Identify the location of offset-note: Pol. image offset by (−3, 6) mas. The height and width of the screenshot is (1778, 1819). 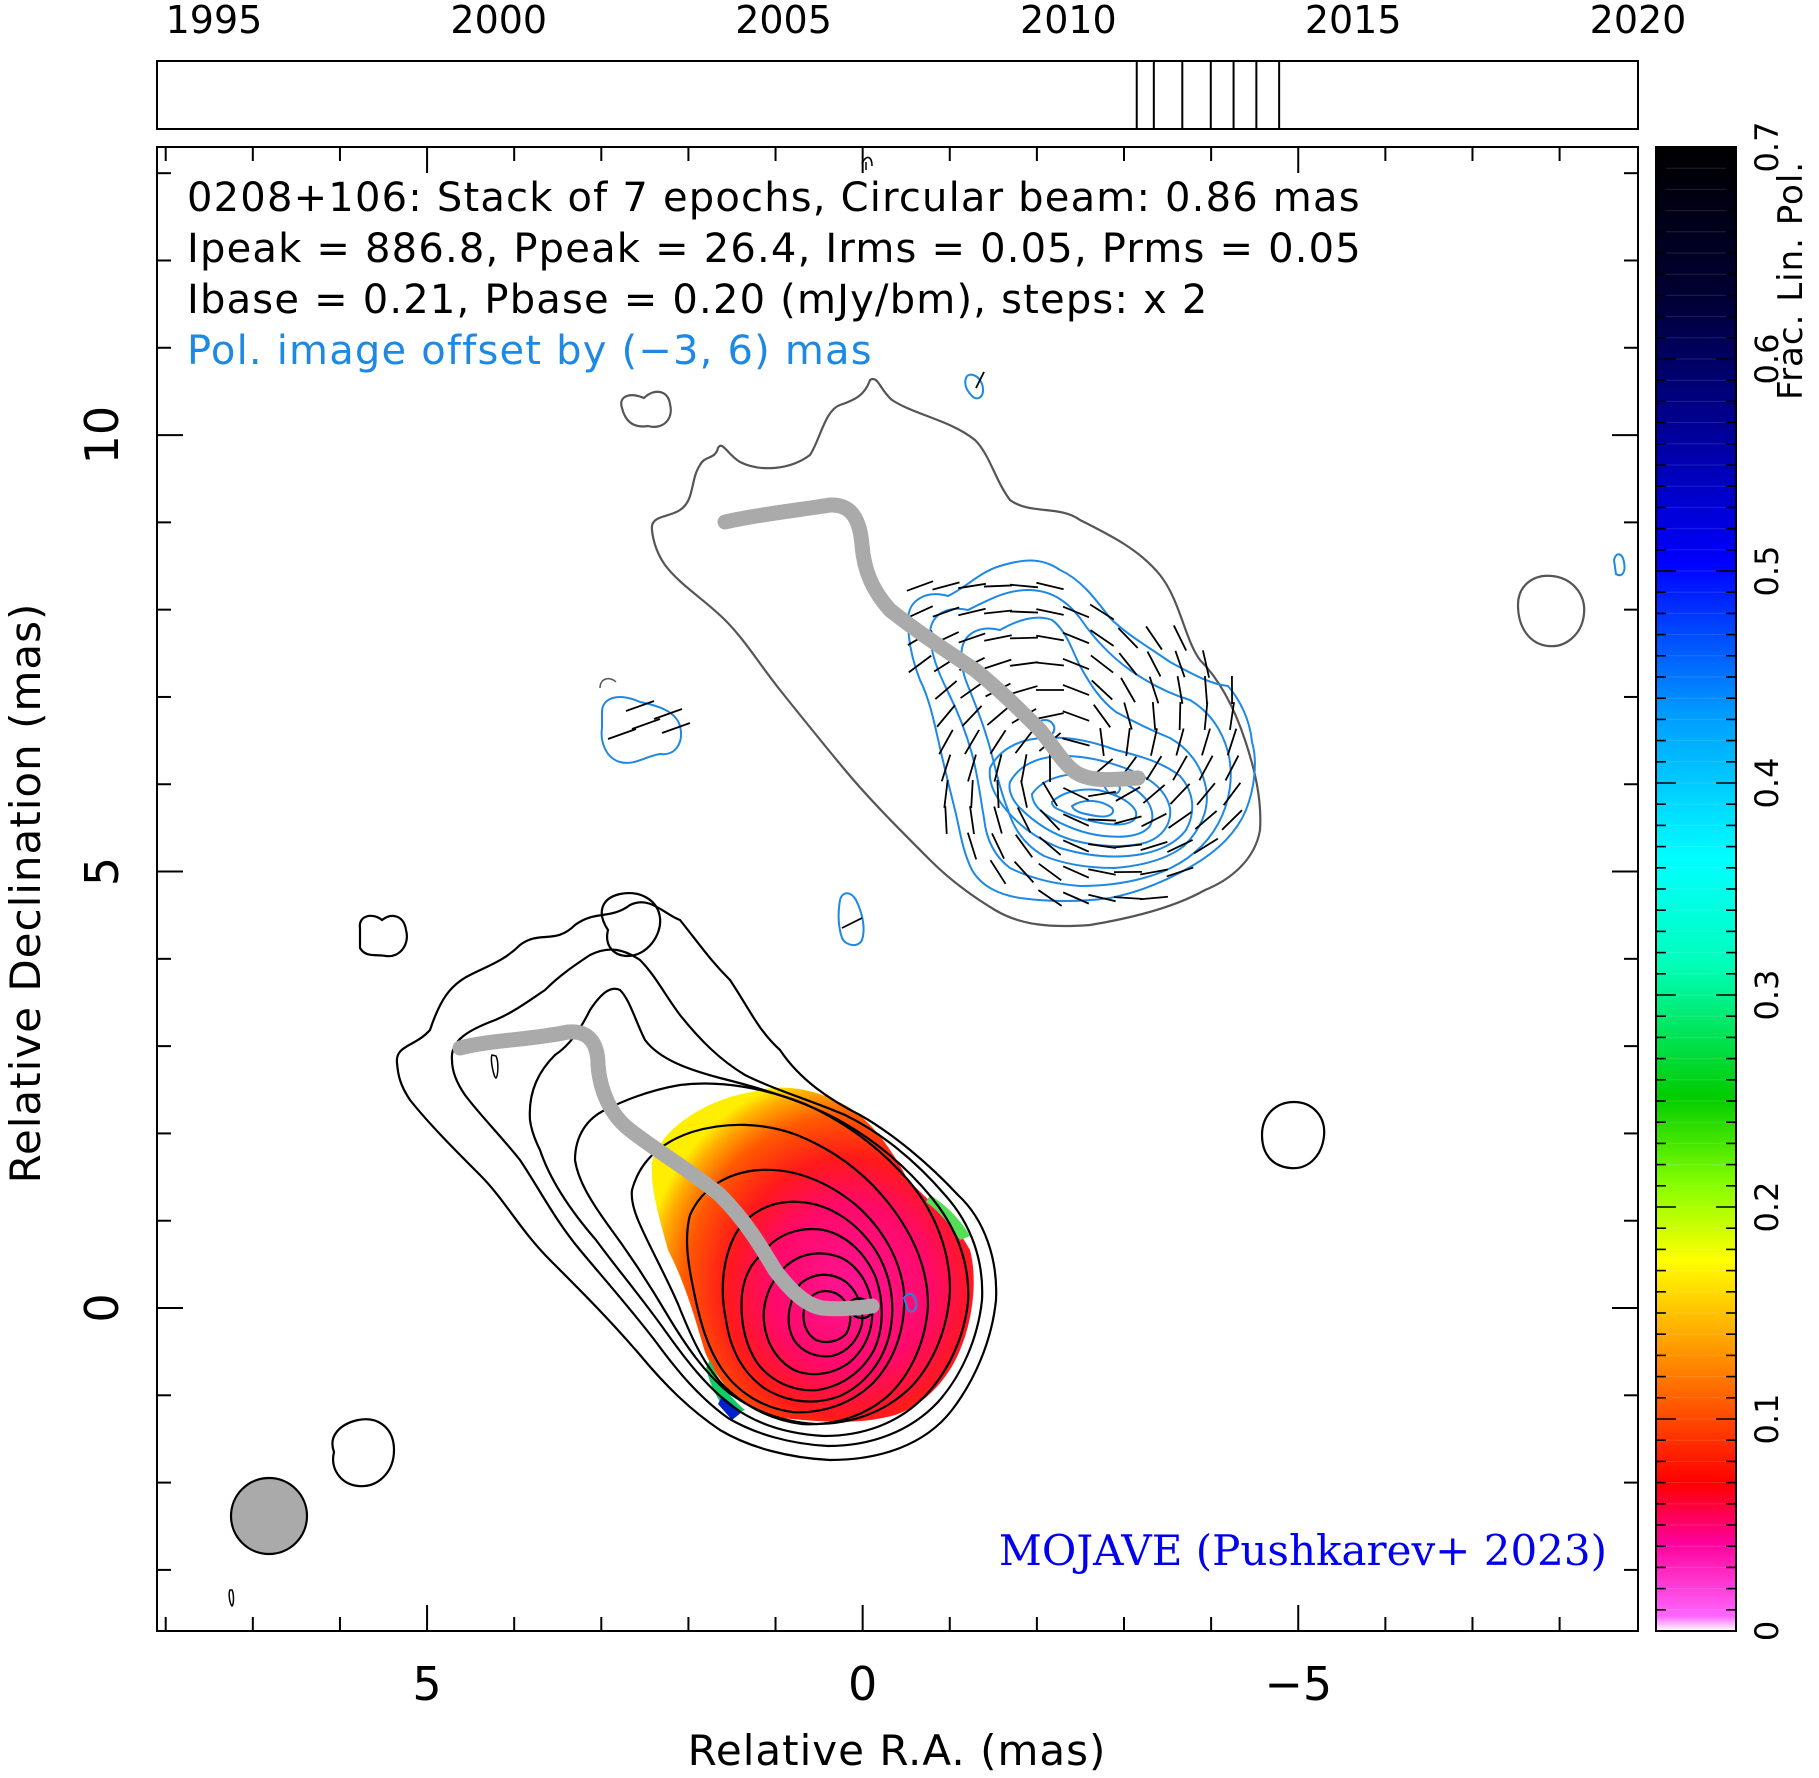
(530, 351).